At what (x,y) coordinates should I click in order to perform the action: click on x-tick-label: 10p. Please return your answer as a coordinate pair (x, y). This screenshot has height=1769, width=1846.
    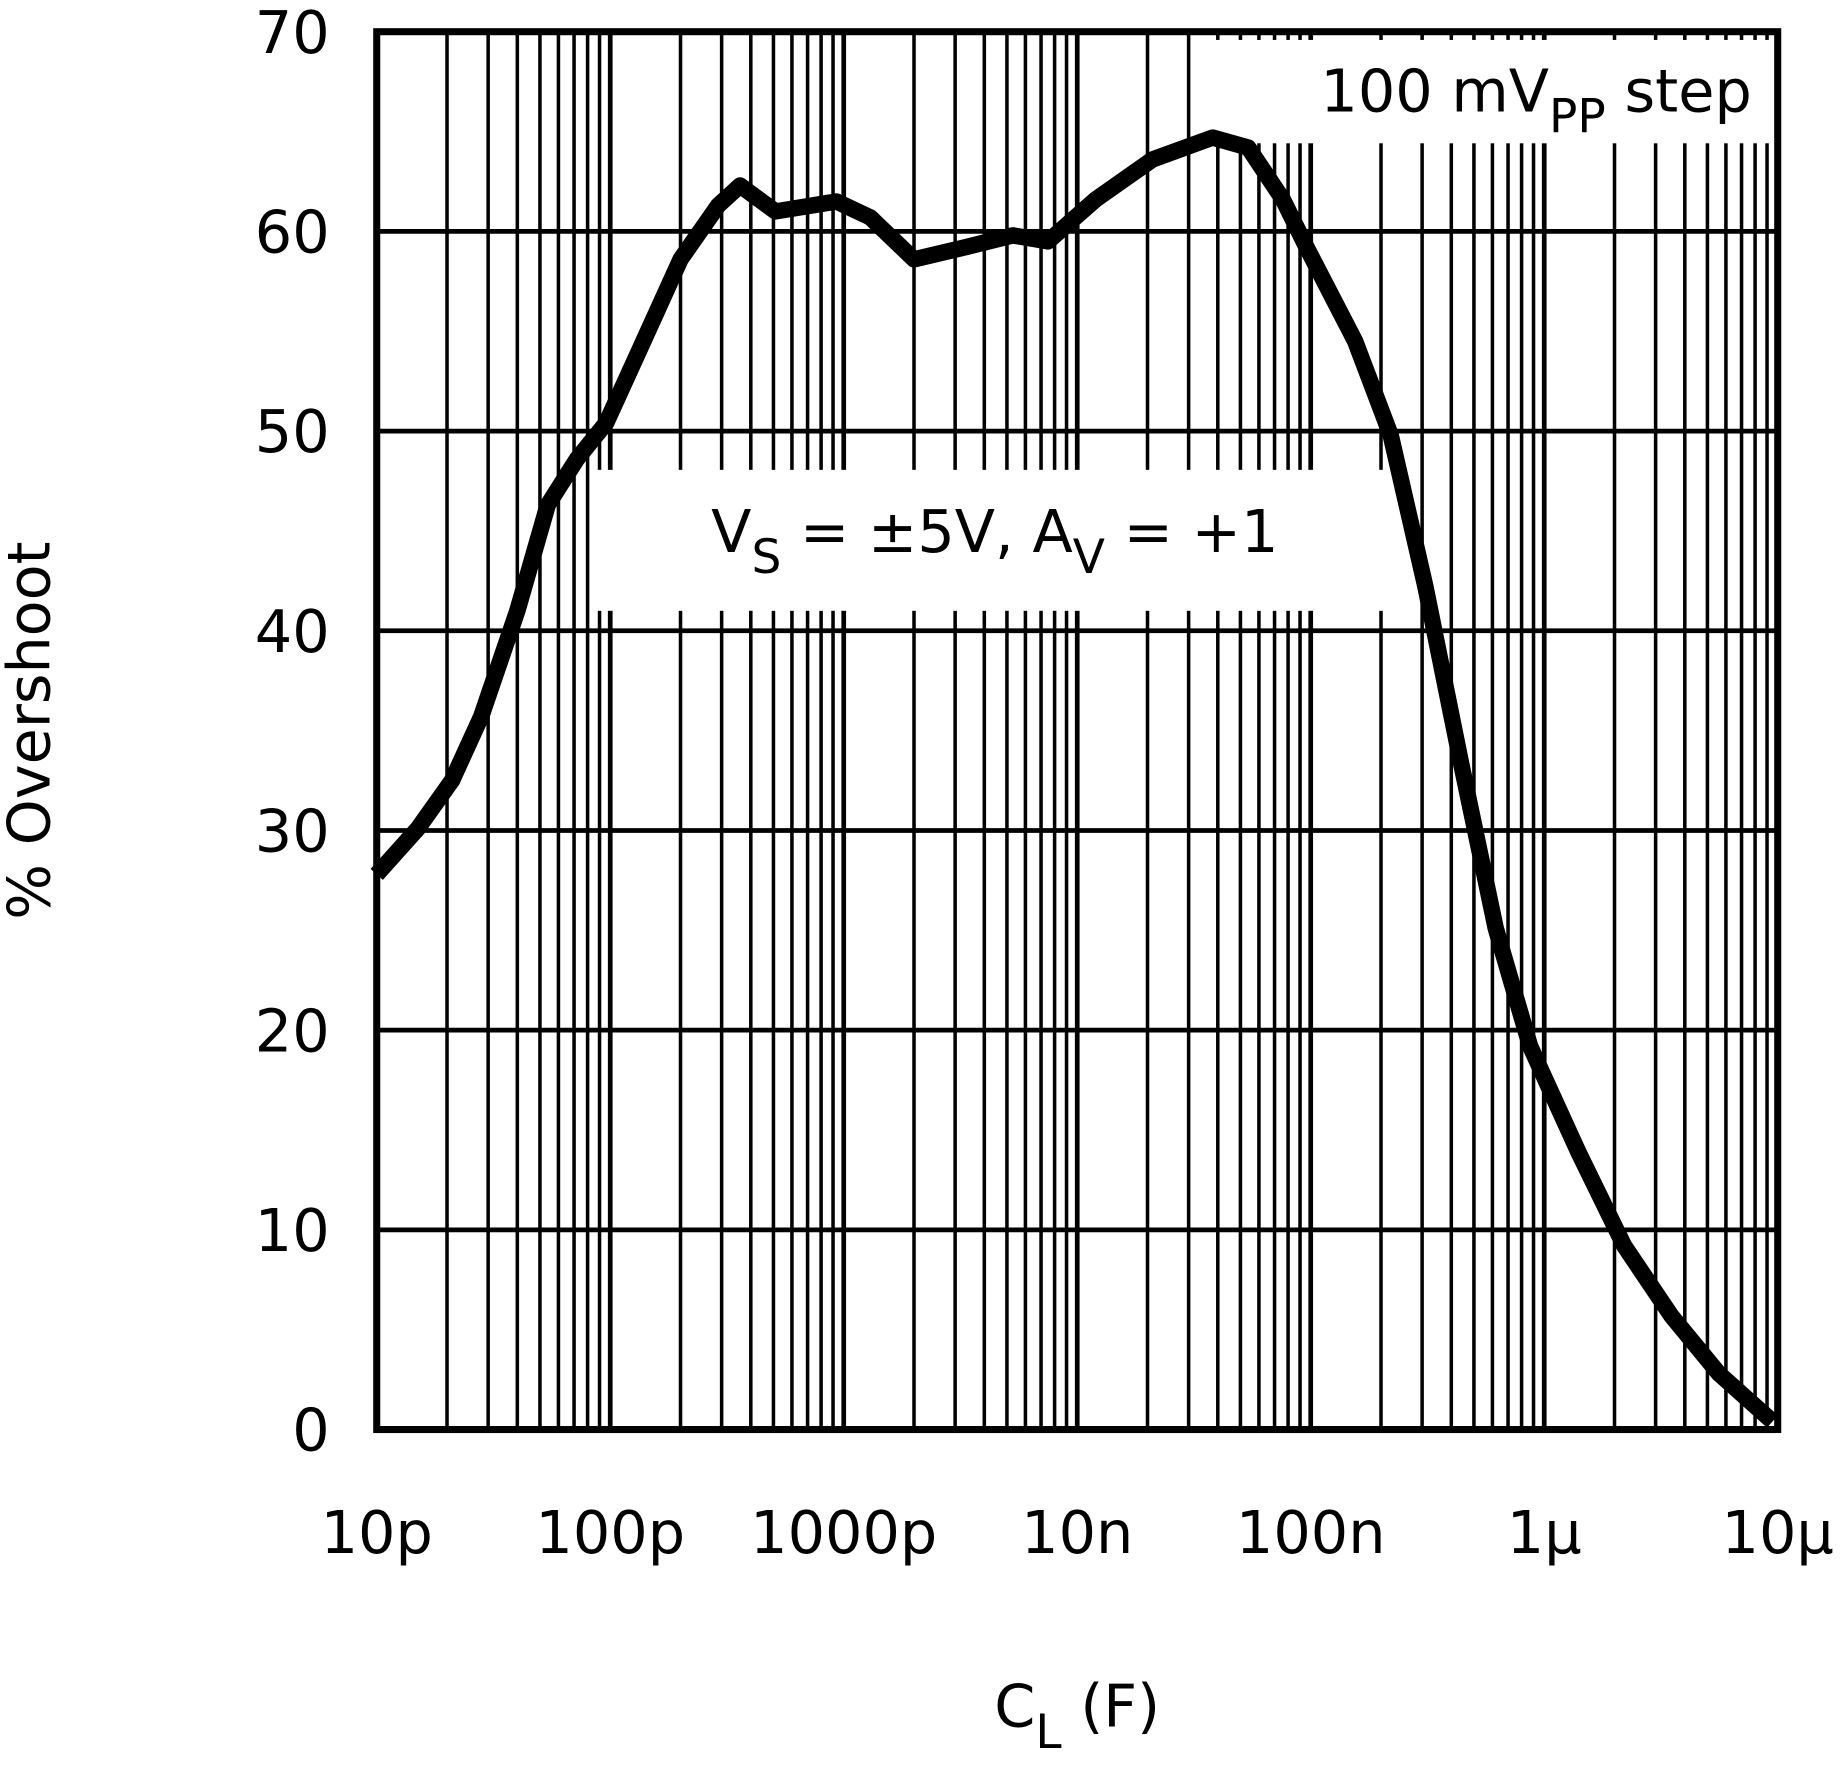
    Looking at the image, I should click on (377, 1532).